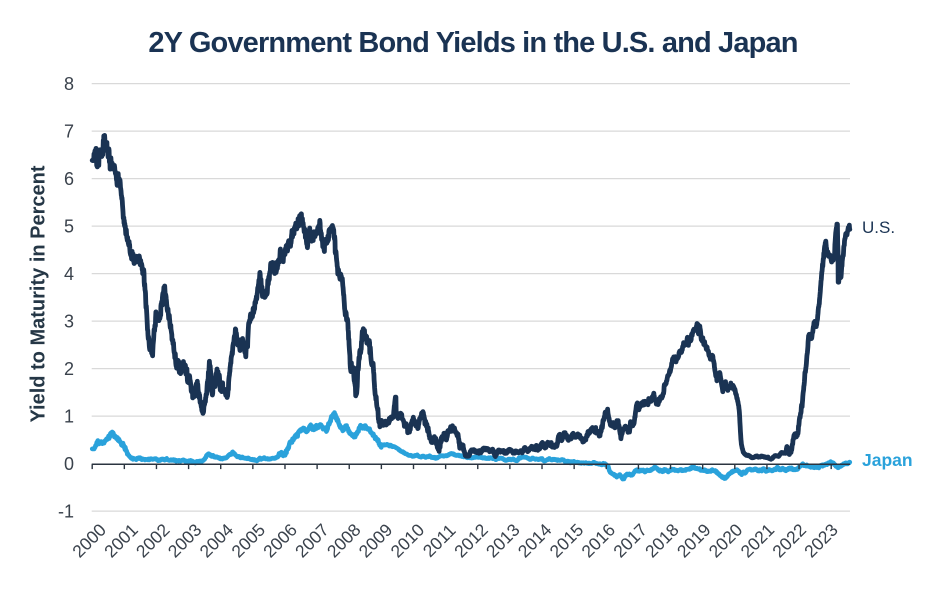 The width and height of the screenshot is (940, 600). Describe the element at coordinates (39, 293) in the screenshot. I see `svg-text: Yield to Maturity in Percent` at that location.